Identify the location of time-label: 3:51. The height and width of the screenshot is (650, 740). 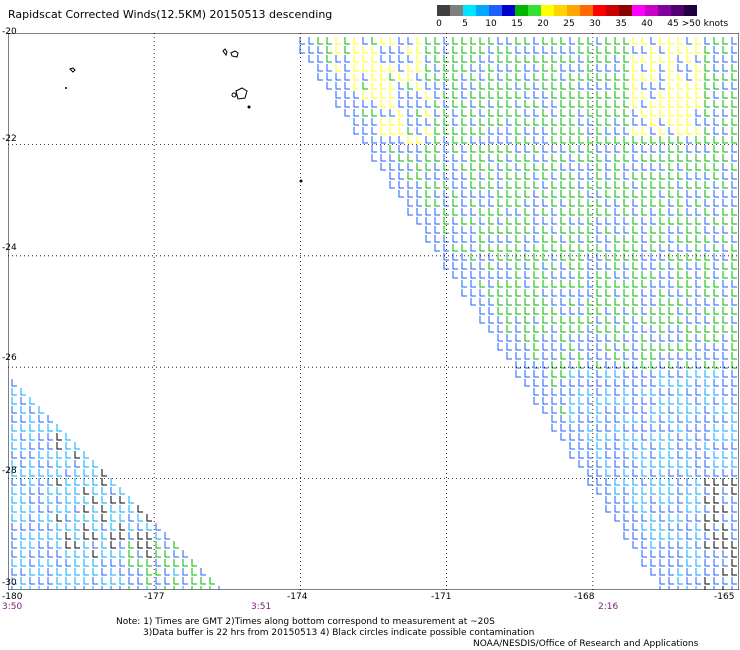
(261, 607).